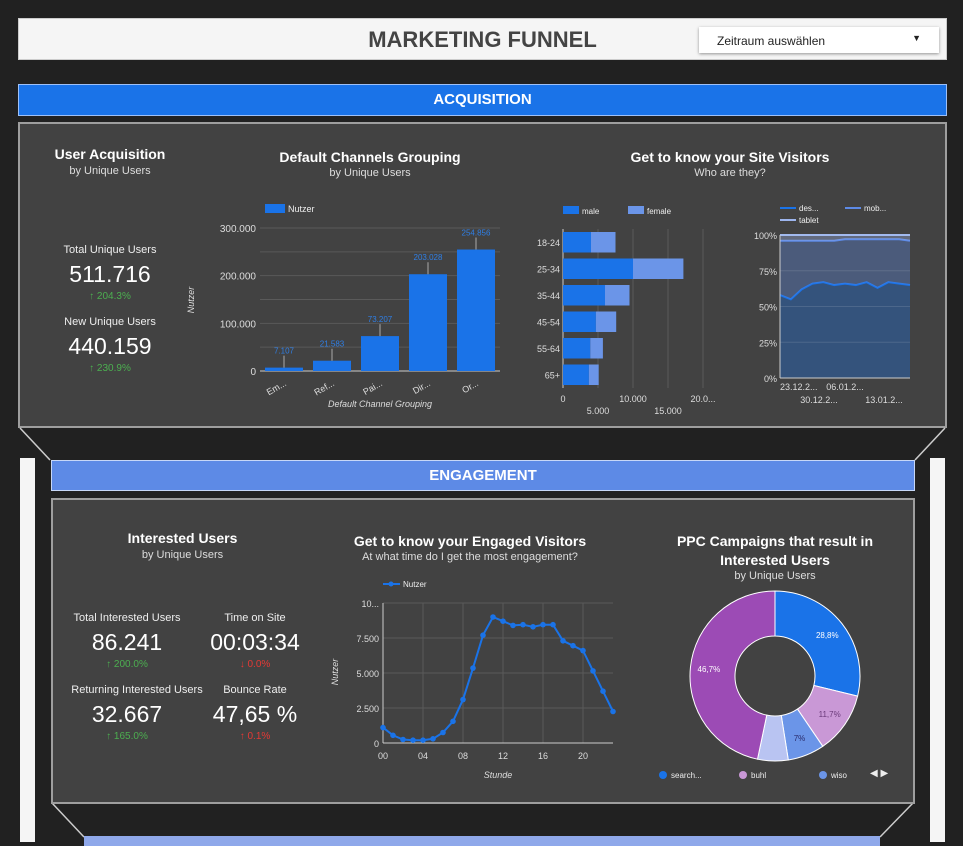 Image resolution: width=963 pixels, height=846 pixels. Describe the element at coordinates (548, 349) in the screenshot. I see `y-tick-label: 55-64` at that location.